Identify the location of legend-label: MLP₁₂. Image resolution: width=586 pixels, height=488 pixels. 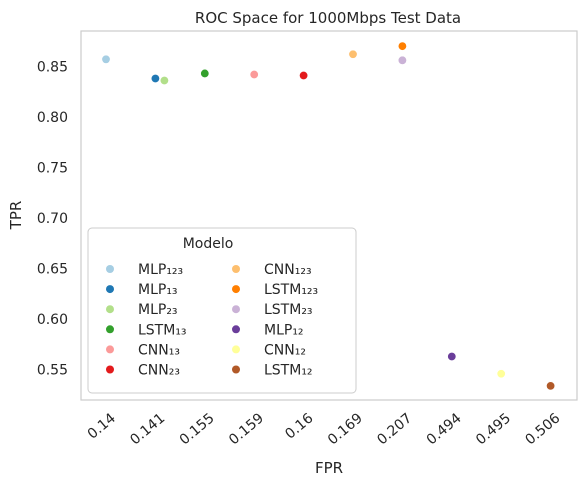
(284, 330).